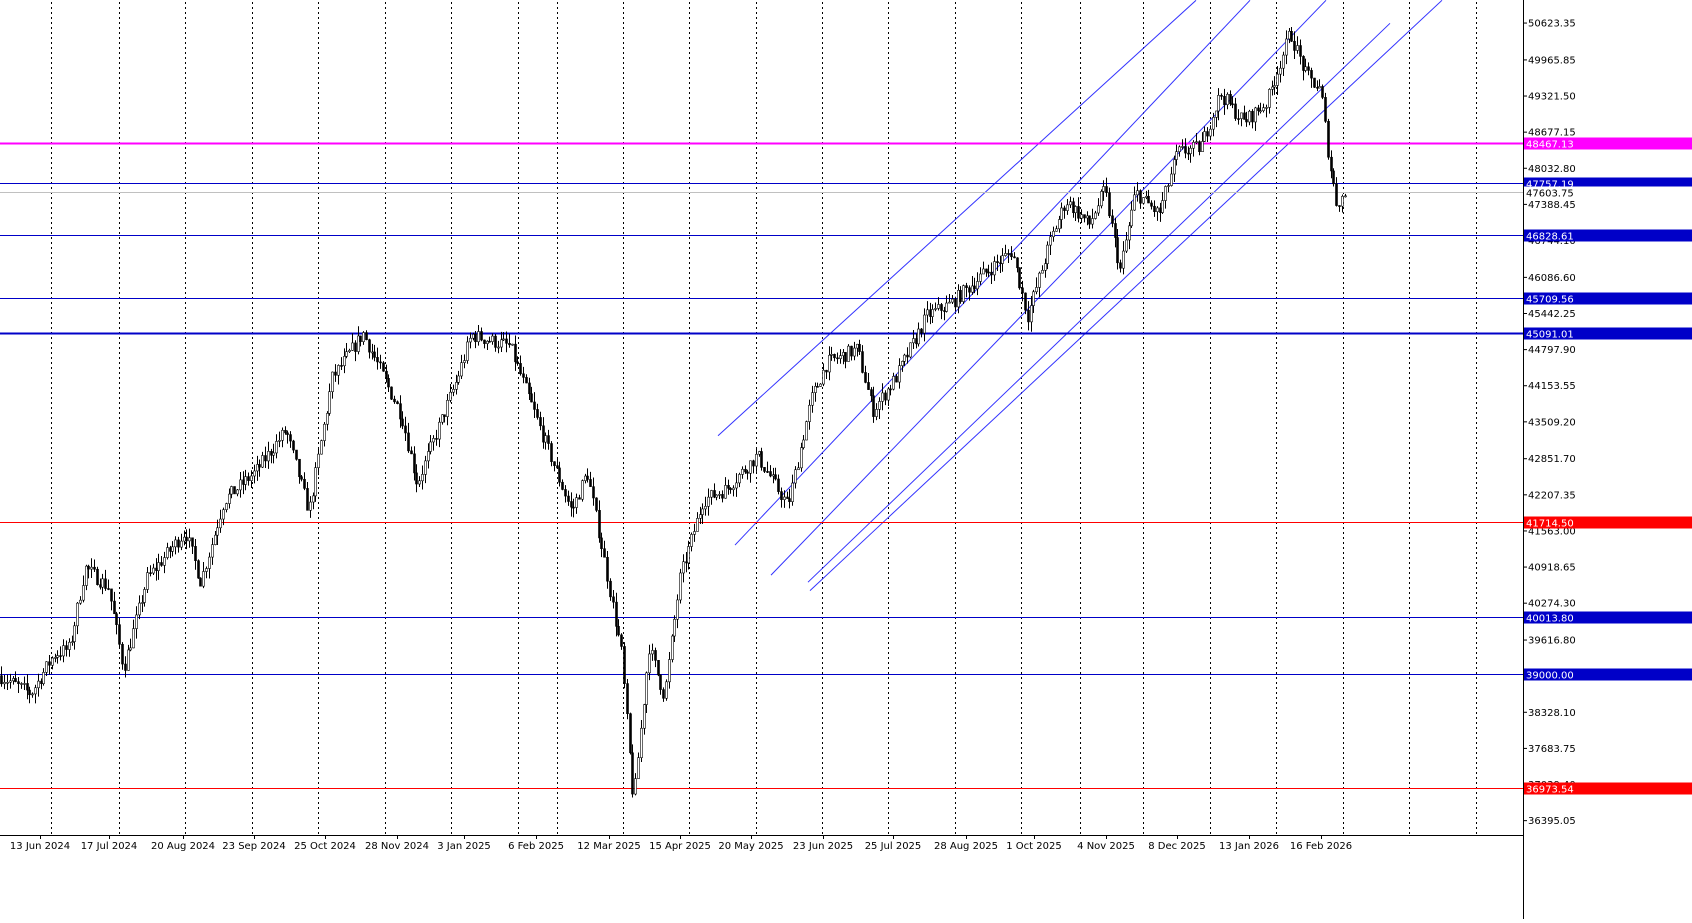 The width and height of the screenshot is (1692, 923). Describe the element at coordinates (823, 846) in the screenshot. I see `x-tick-label: 23 Jun 2025` at that location.